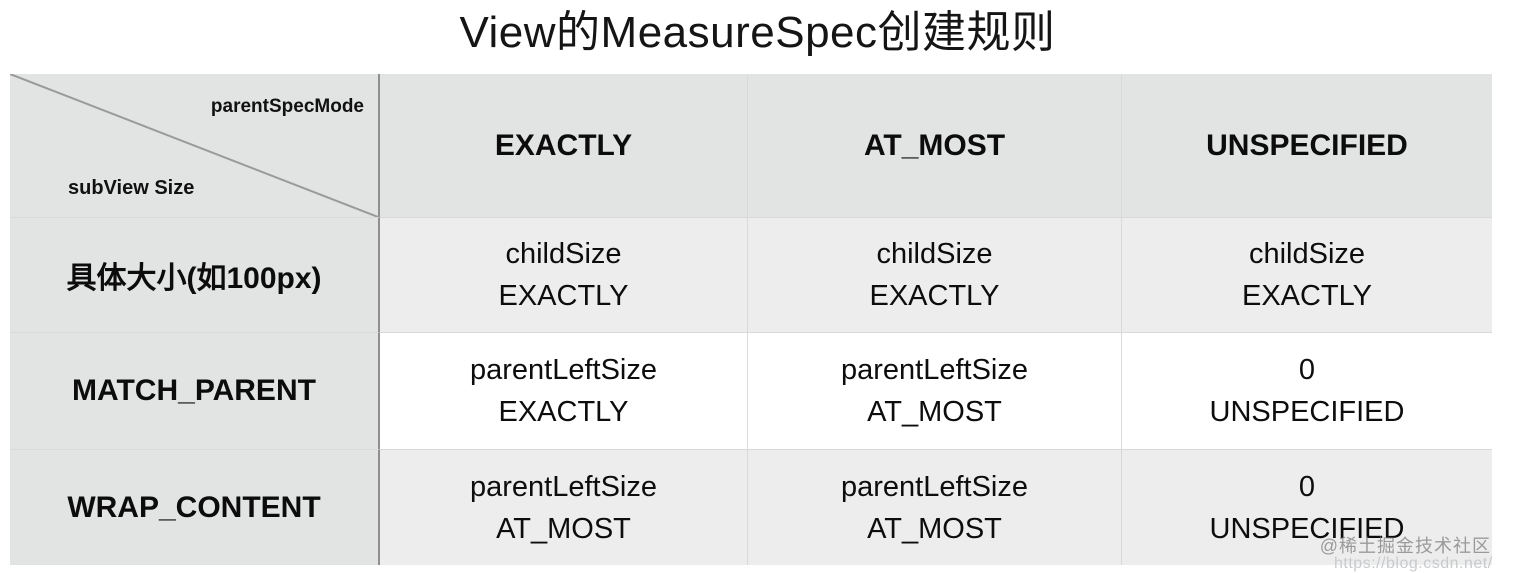  I want to click on row-header-match-parent: MATCH_PARENT, so click(195, 391).